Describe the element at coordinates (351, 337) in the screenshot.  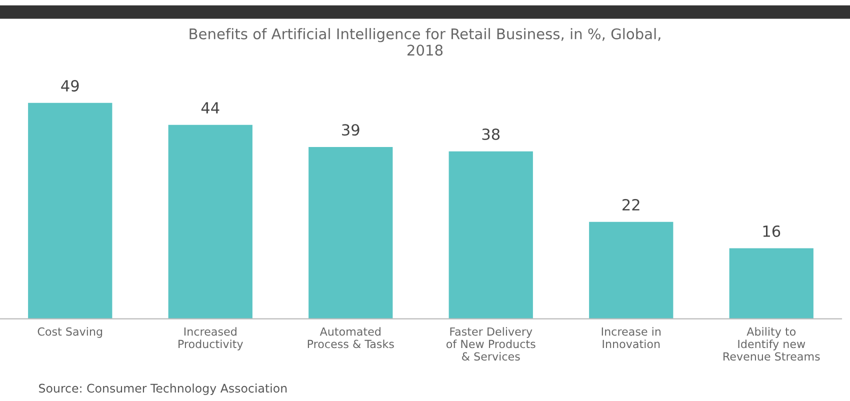
I see `x-tick-label: Automated Process & Tasks` at that location.